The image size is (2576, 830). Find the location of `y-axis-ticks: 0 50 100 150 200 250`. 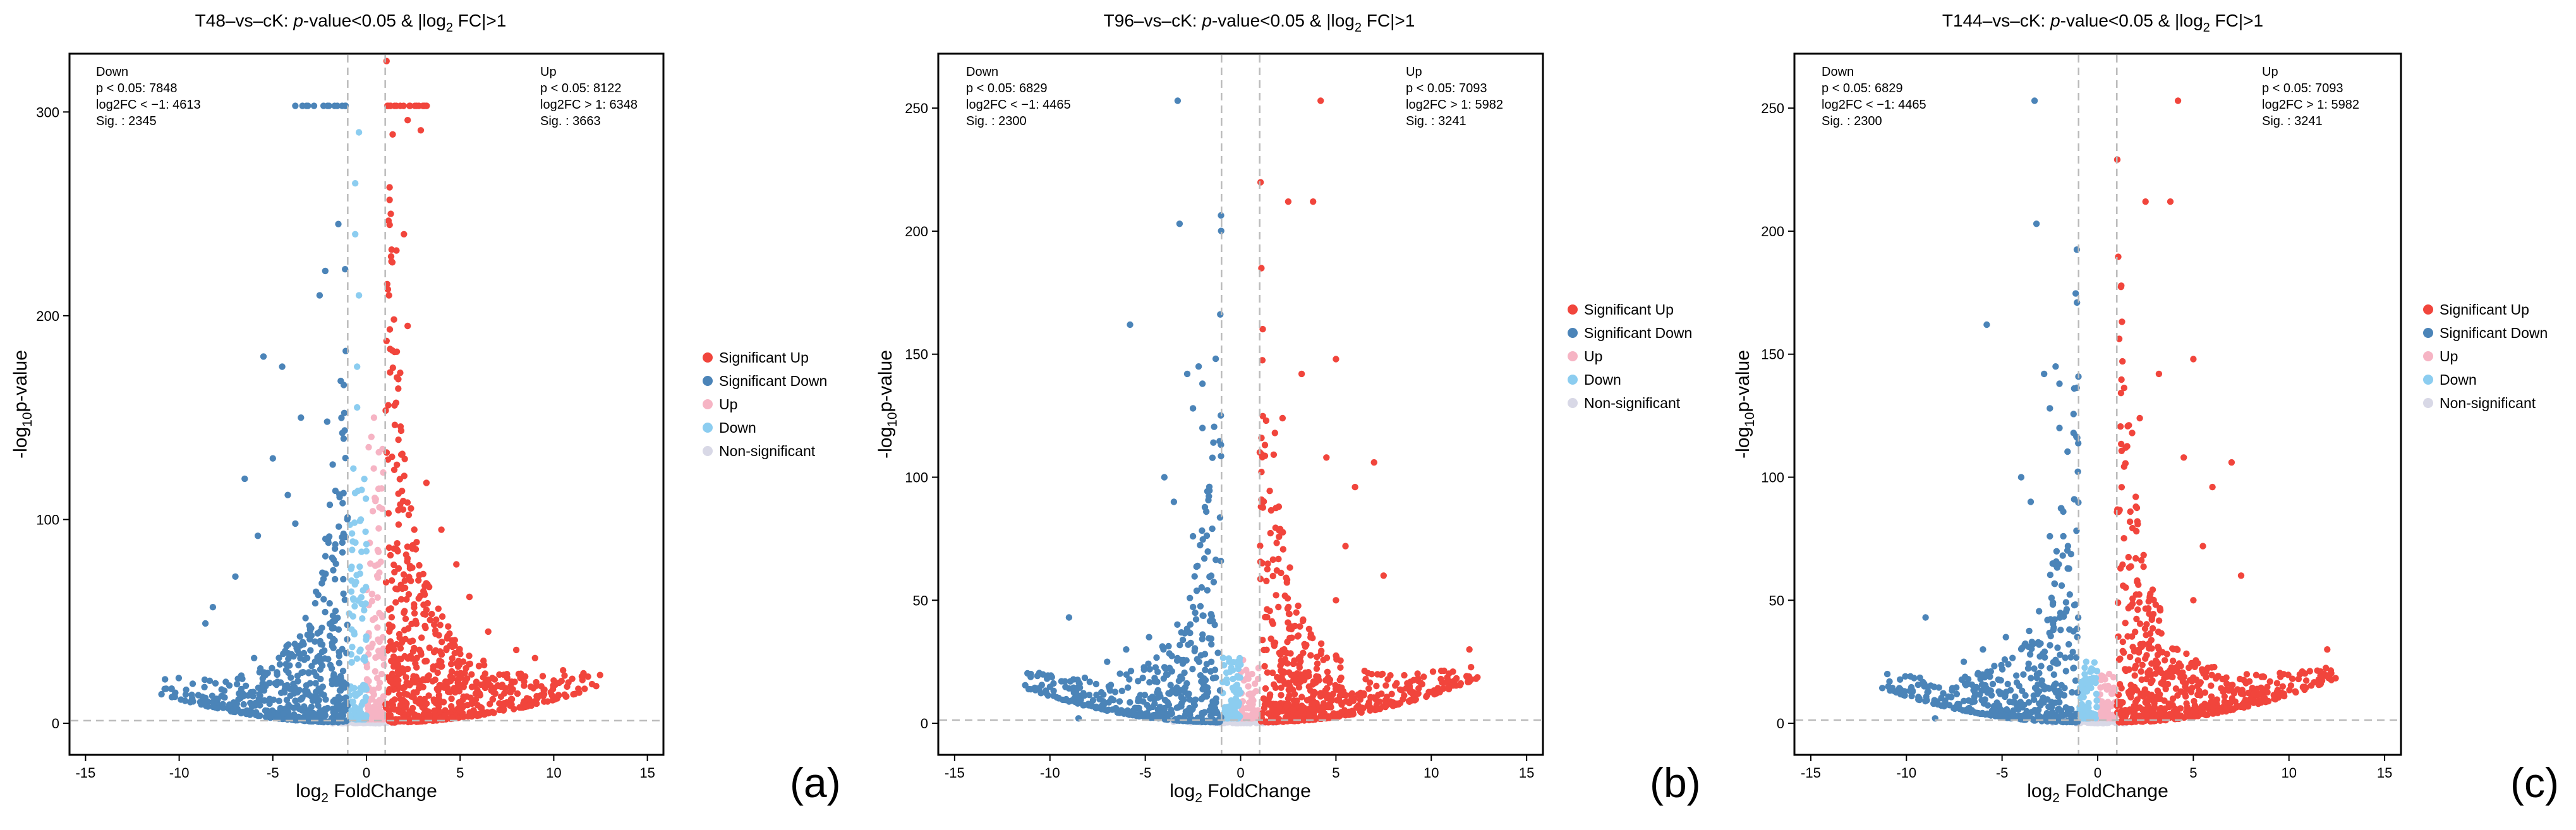

y-axis-ticks: 0 50 100 150 200 250 is located at coordinates (1777, 416).